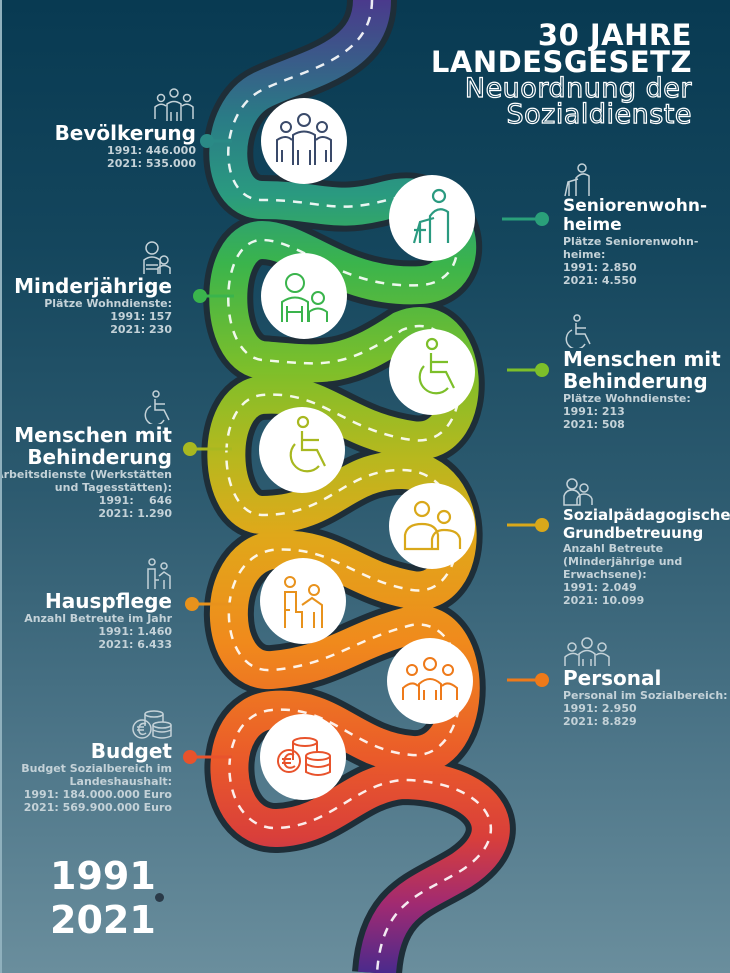 The width and height of the screenshot is (730, 973). I want to click on stat-line: und Tagesstätten):, so click(113, 487).